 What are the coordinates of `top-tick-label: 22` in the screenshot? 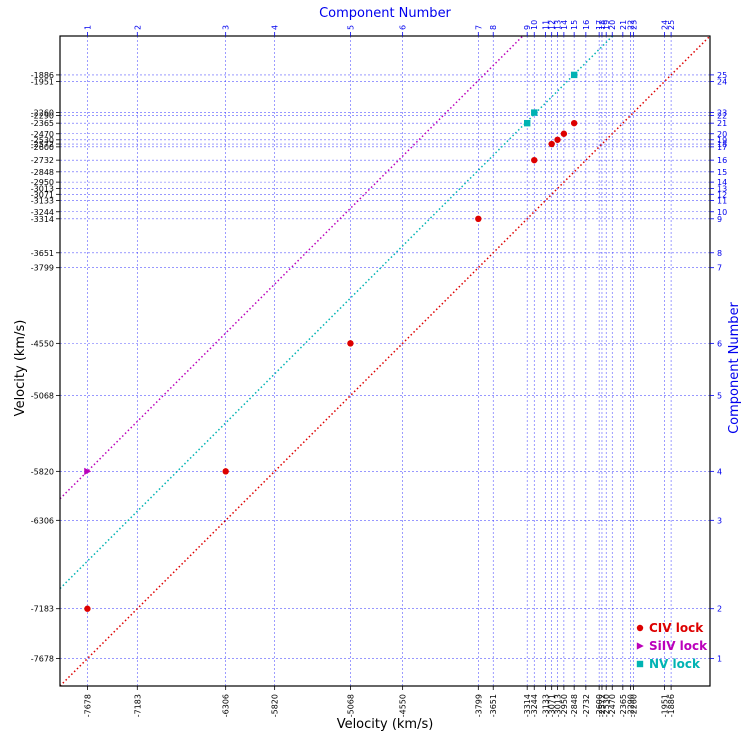 It's located at (630, 25).